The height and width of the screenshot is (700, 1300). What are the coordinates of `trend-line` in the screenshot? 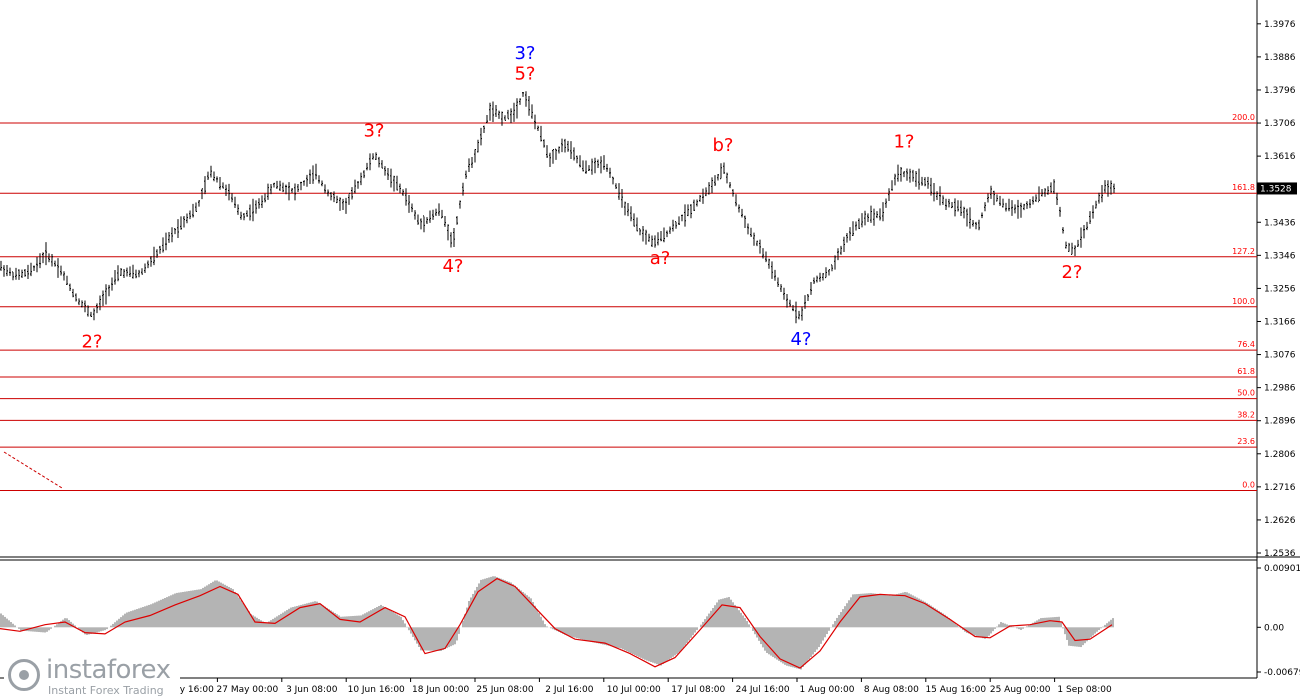 It's located at (33, 470).